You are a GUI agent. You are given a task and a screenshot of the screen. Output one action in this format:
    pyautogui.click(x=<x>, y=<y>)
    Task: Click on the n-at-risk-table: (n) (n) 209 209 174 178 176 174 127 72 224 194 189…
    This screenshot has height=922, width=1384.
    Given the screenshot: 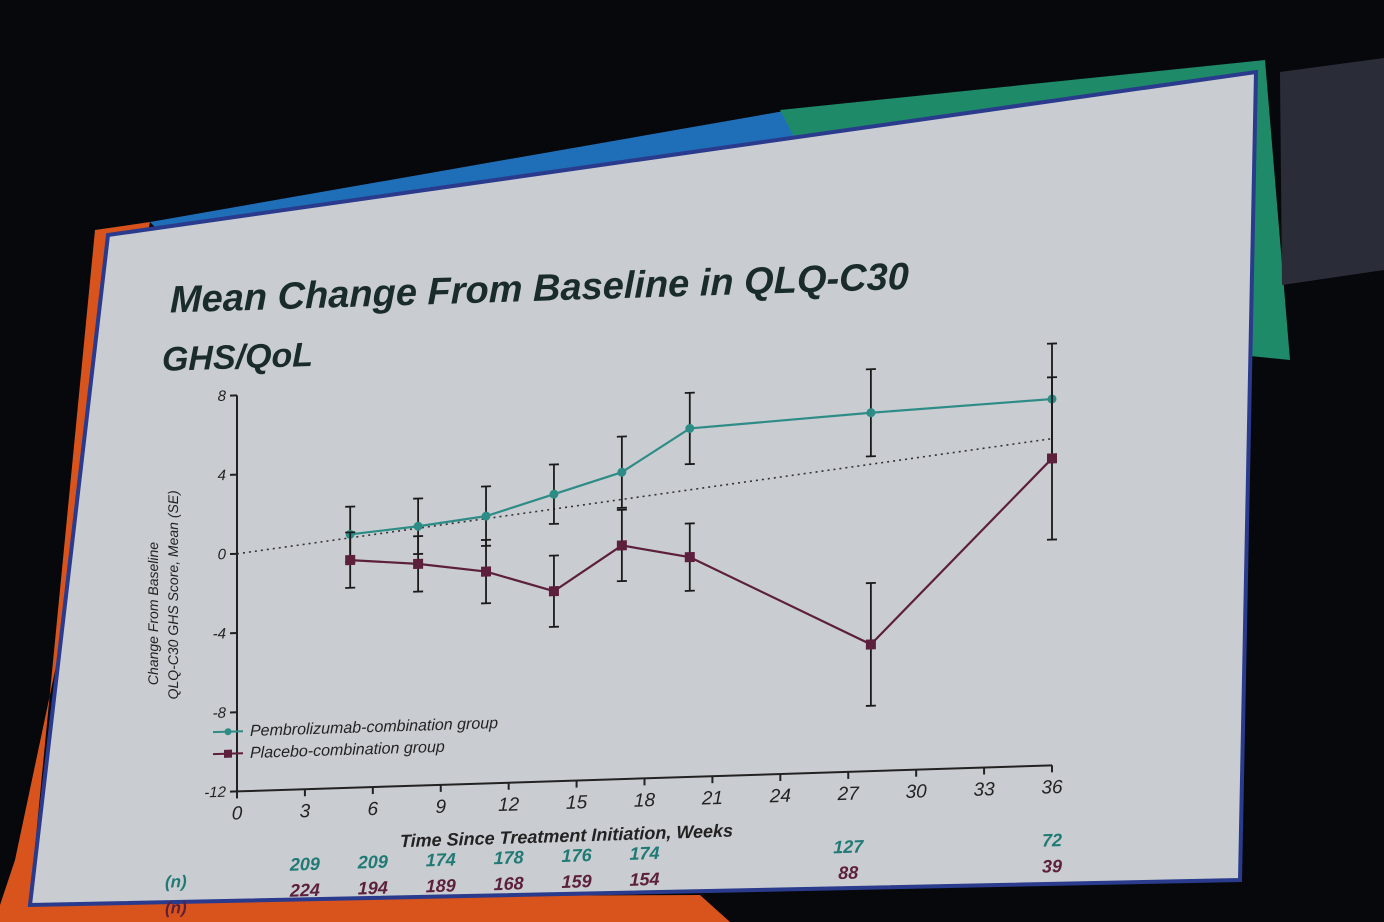 What is the action you would take?
    pyautogui.click(x=613, y=874)
    